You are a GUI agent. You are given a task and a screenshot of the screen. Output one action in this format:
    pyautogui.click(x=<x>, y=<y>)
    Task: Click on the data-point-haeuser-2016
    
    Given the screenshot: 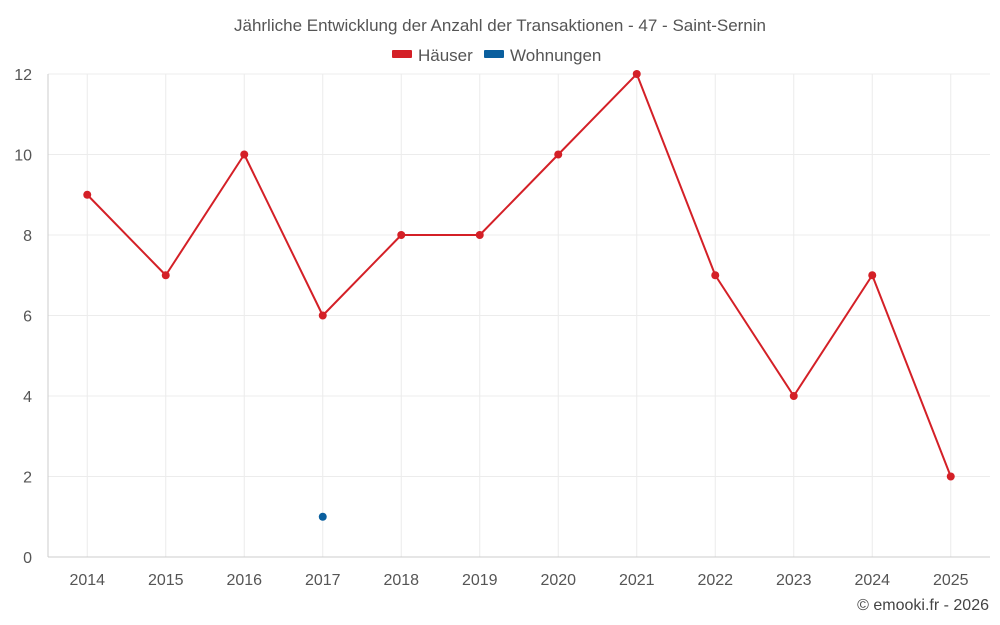 What is the action you would take?
    pyautogui.click(x=244, y=154)
    